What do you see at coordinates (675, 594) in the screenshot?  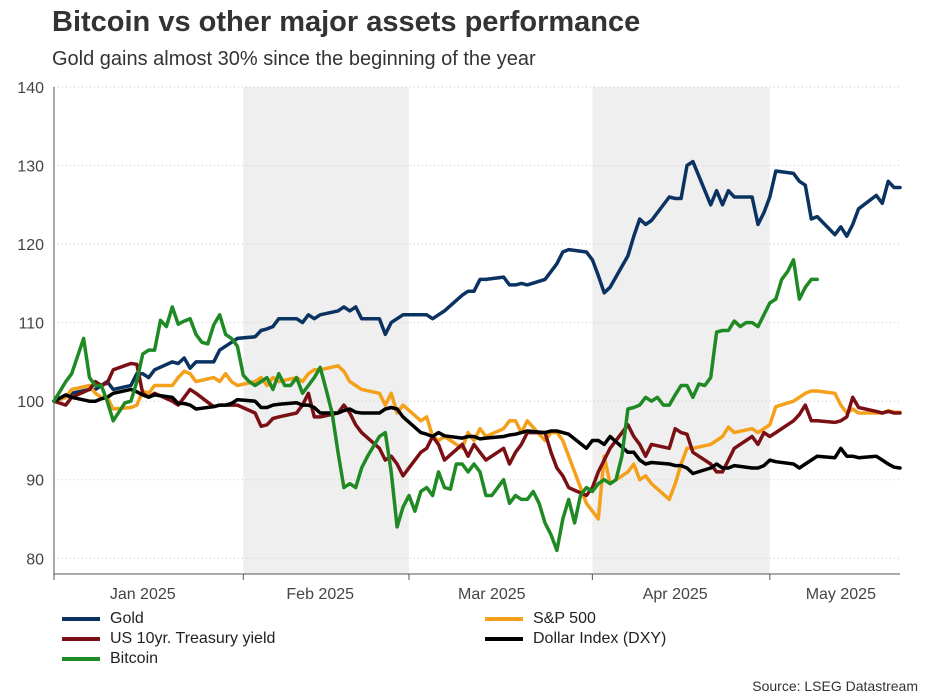 I see `x-tick-label-apr-2025: Apr 2025` at bounding box center [675, 594].